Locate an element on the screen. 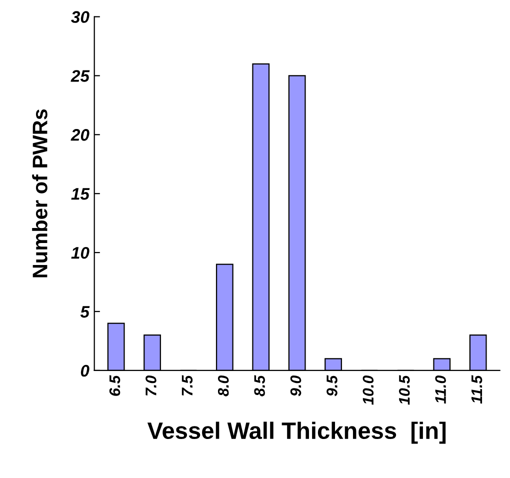 This screenshot has width=510, height=478. y-axis-title: Number of PWRs is located at coordinates (40, 193).